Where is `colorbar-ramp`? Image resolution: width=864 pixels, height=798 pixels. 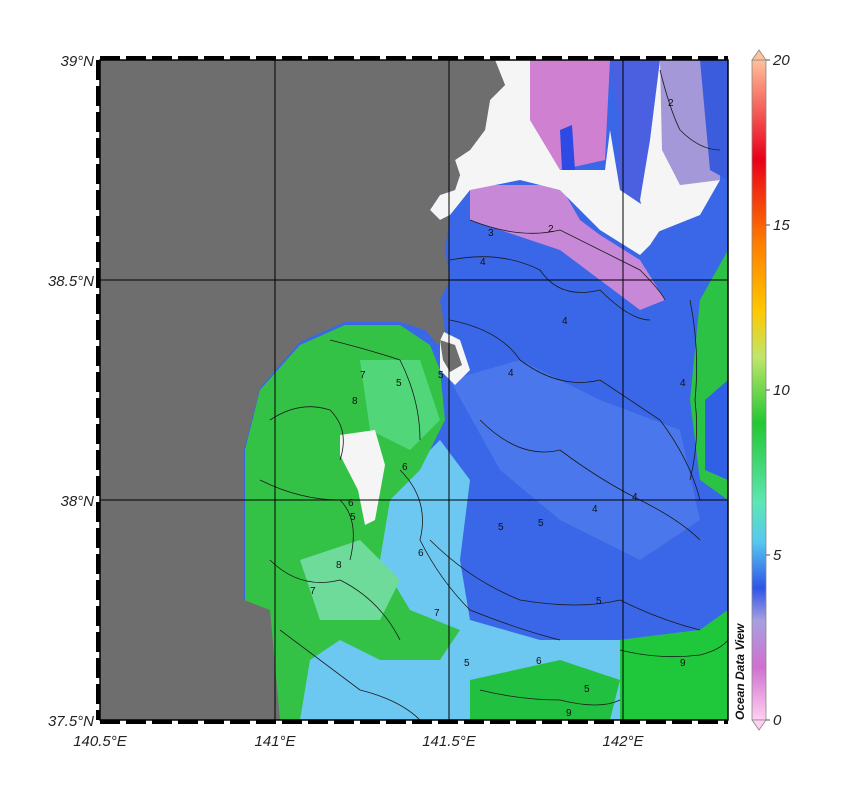 colorbar-ramp is located at coordinates (759, 390).